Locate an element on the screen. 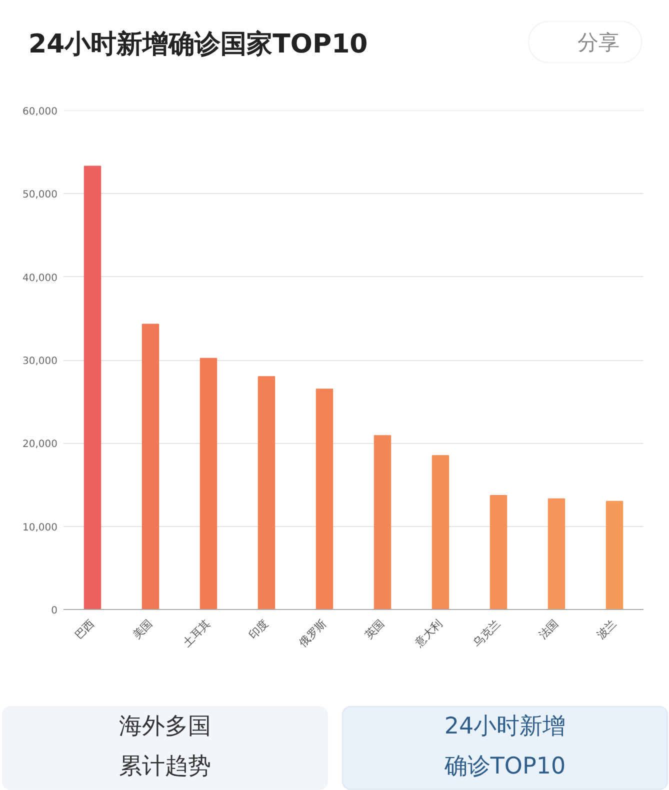 This screenshot has height=790, width=669. y-tick-label: 30,000 is located at coordinates (40, 361).